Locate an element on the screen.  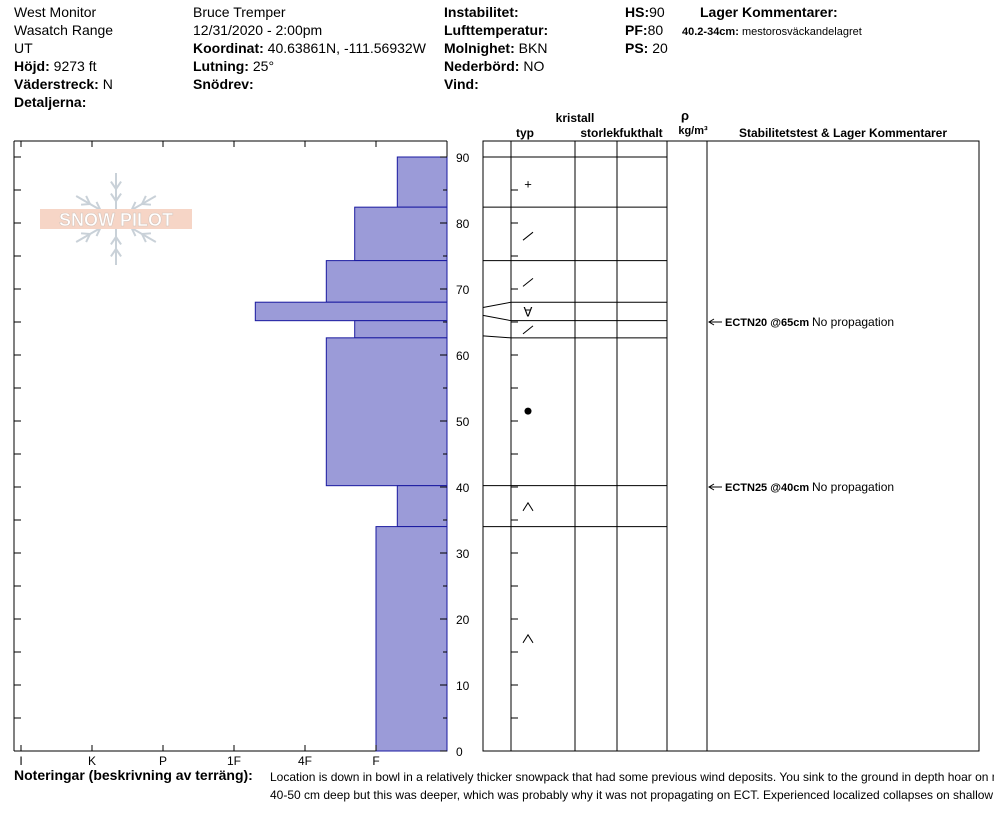
height-tick-label: 40 is located at coordinates (463, 488).